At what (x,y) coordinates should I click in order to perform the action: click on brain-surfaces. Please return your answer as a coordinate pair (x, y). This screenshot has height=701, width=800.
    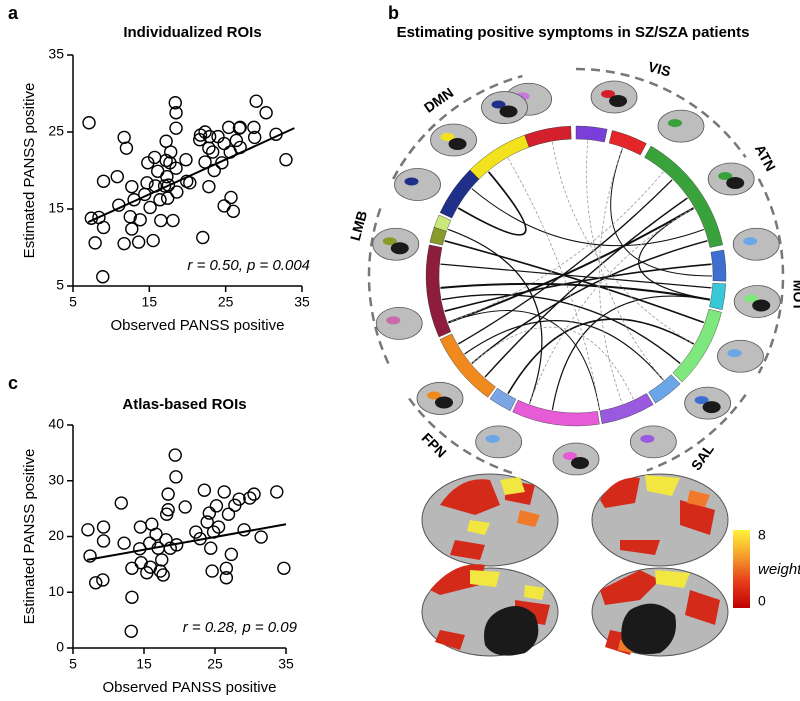
    Looking at the image, I should click on (575, 565).